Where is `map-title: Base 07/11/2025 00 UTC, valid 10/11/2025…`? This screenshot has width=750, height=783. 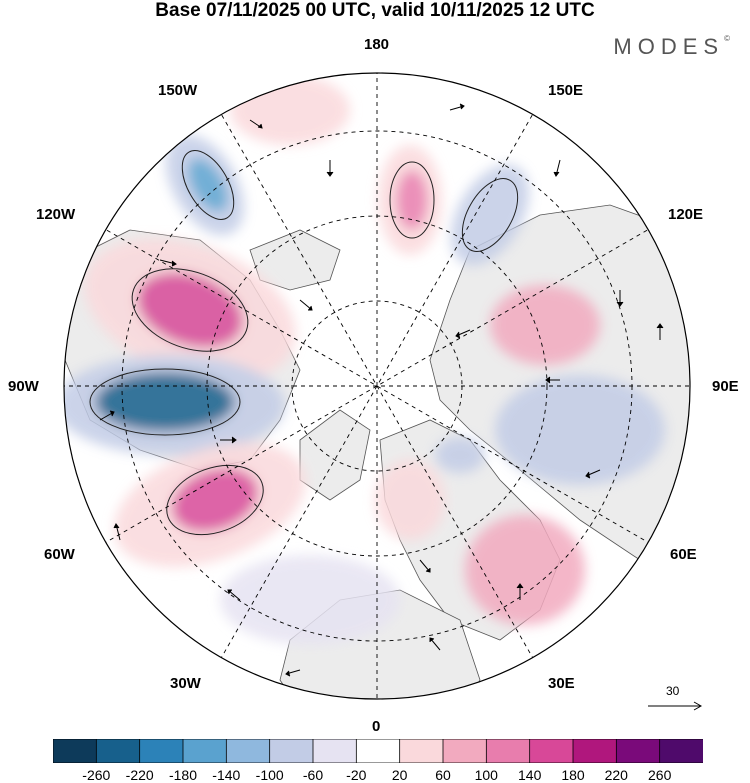 map-title: Base 07/11/2025 00 UTC, valid 10/11/2025… is located at coordinates (375, 10).